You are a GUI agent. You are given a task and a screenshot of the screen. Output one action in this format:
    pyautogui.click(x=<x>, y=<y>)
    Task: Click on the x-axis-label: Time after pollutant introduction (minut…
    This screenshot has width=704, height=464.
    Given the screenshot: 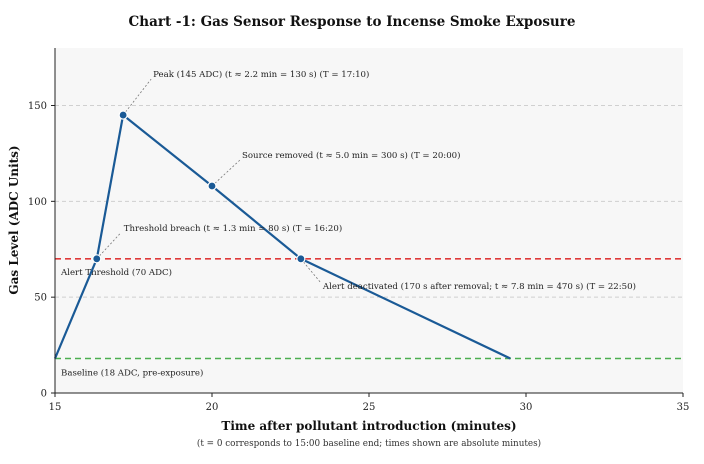 What is the action you would take?
    pyautogui.click(x=368, y=426)
    